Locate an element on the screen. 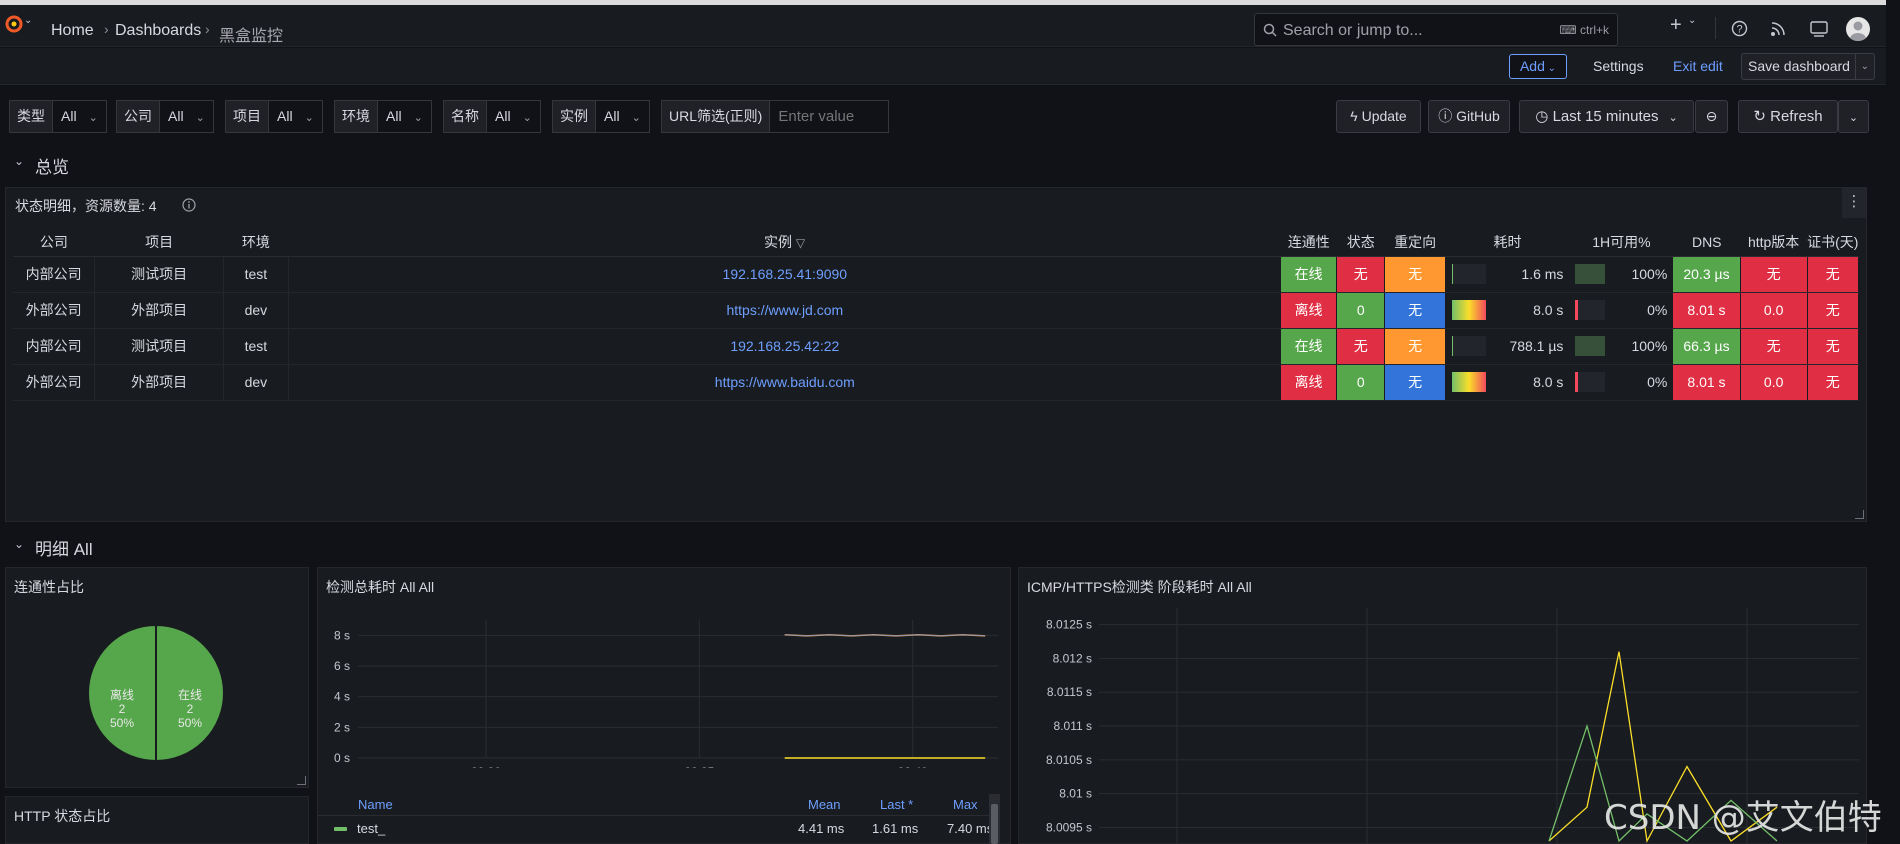 This screenshot has height=844, width=1900. search-input: Search or jump to... ⌨ ctrl+k is located at coordinates (1436, 29).